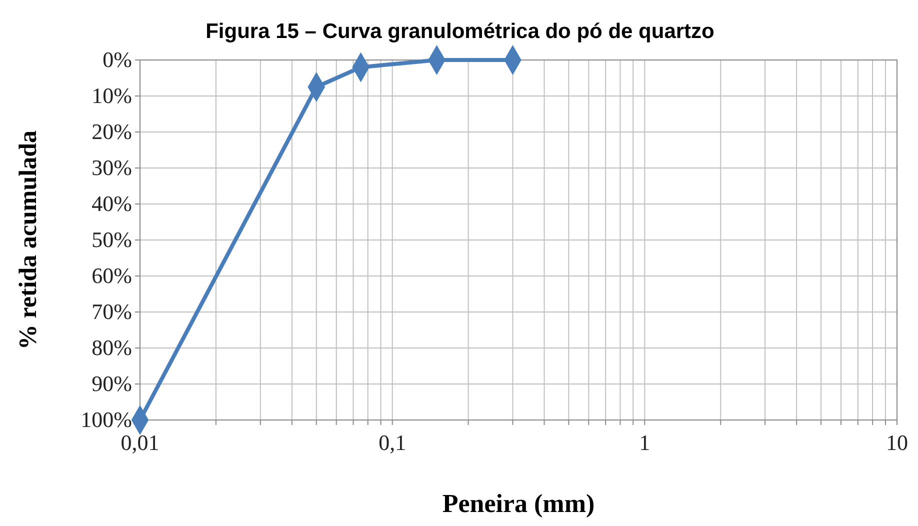 Image resolution: width=918 pixels, height=526 pixels. Describe the element at coordinates (112, 311) in the screenshot. I see `y-tick-label: 70%` at that location.